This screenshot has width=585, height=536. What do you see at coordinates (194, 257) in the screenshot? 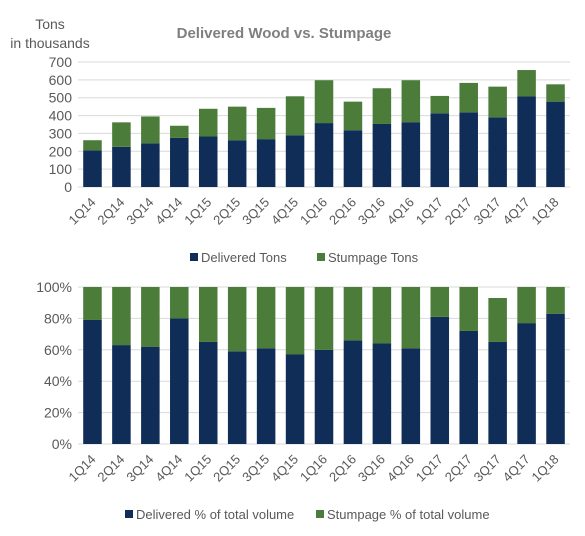
I see `top-chart-legend-swatch` at bounding box center [194, 257].